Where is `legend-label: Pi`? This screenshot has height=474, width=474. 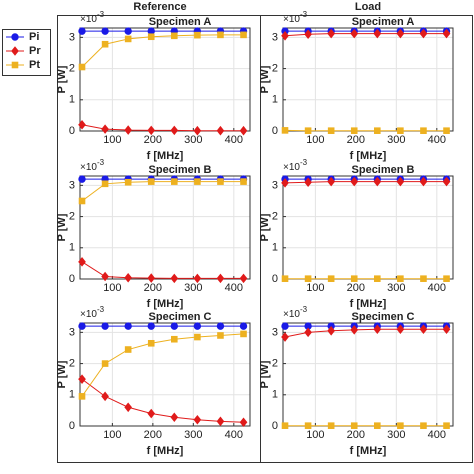
legend-label: Pi is located at coordinates (34, 37).